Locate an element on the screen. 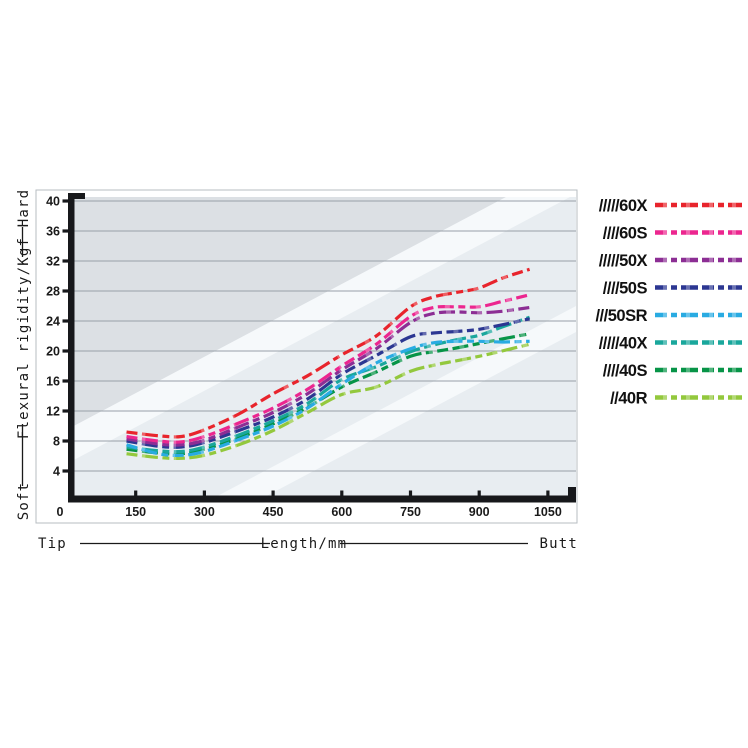 The width and height of the screenshot is (748, 748). curve-50SR is located at coordinates (328, 398).